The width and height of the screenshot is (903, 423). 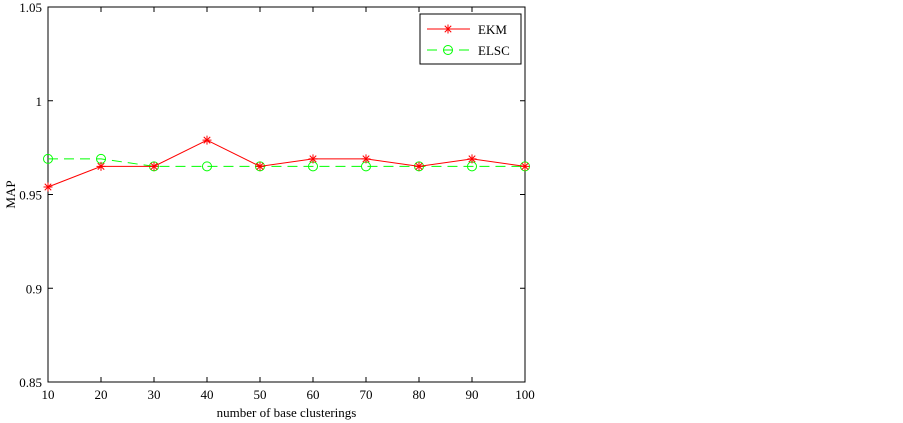 I want to click on y-tick-label: 0.9, so click(x=34, y=288).